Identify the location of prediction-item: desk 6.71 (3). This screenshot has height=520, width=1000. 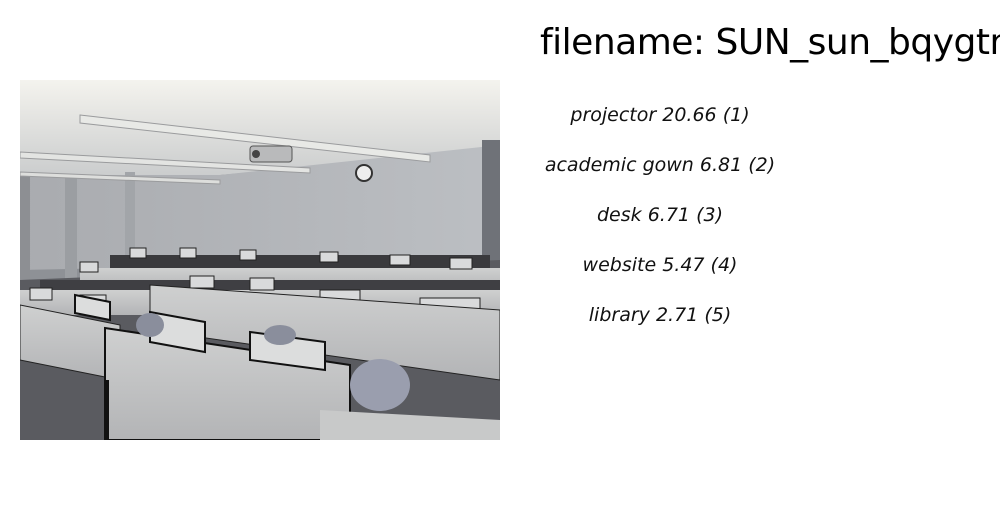
(660, 225).